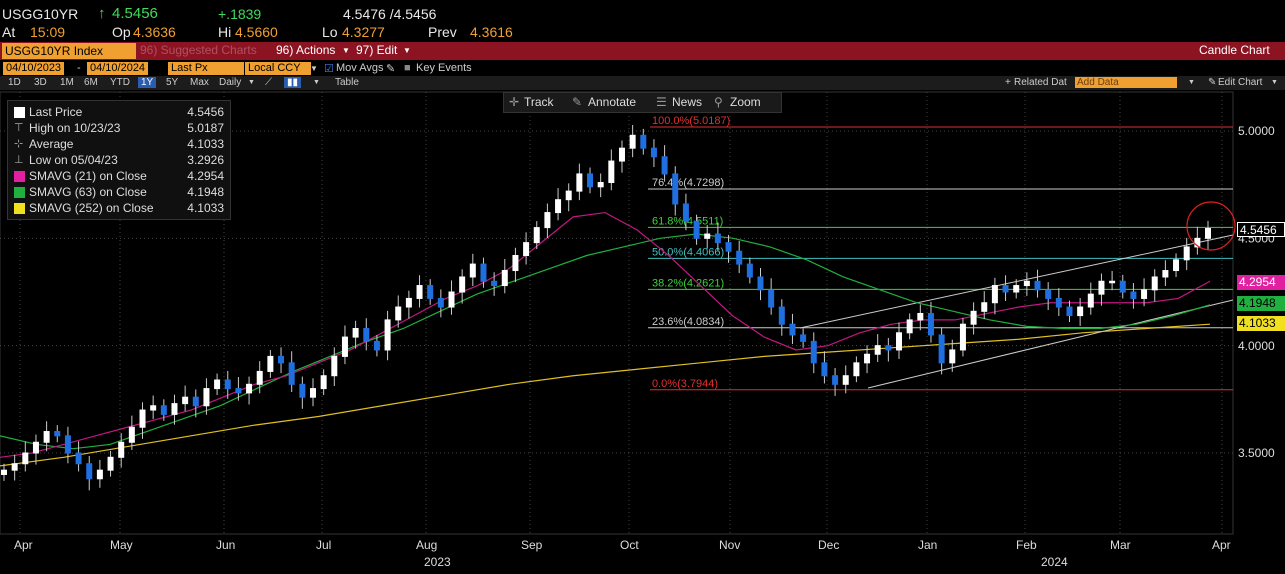 This screenshot has width=1285, height=574. I want to click on legend-name: SMAVG (21) on Close, so click(88, 176).